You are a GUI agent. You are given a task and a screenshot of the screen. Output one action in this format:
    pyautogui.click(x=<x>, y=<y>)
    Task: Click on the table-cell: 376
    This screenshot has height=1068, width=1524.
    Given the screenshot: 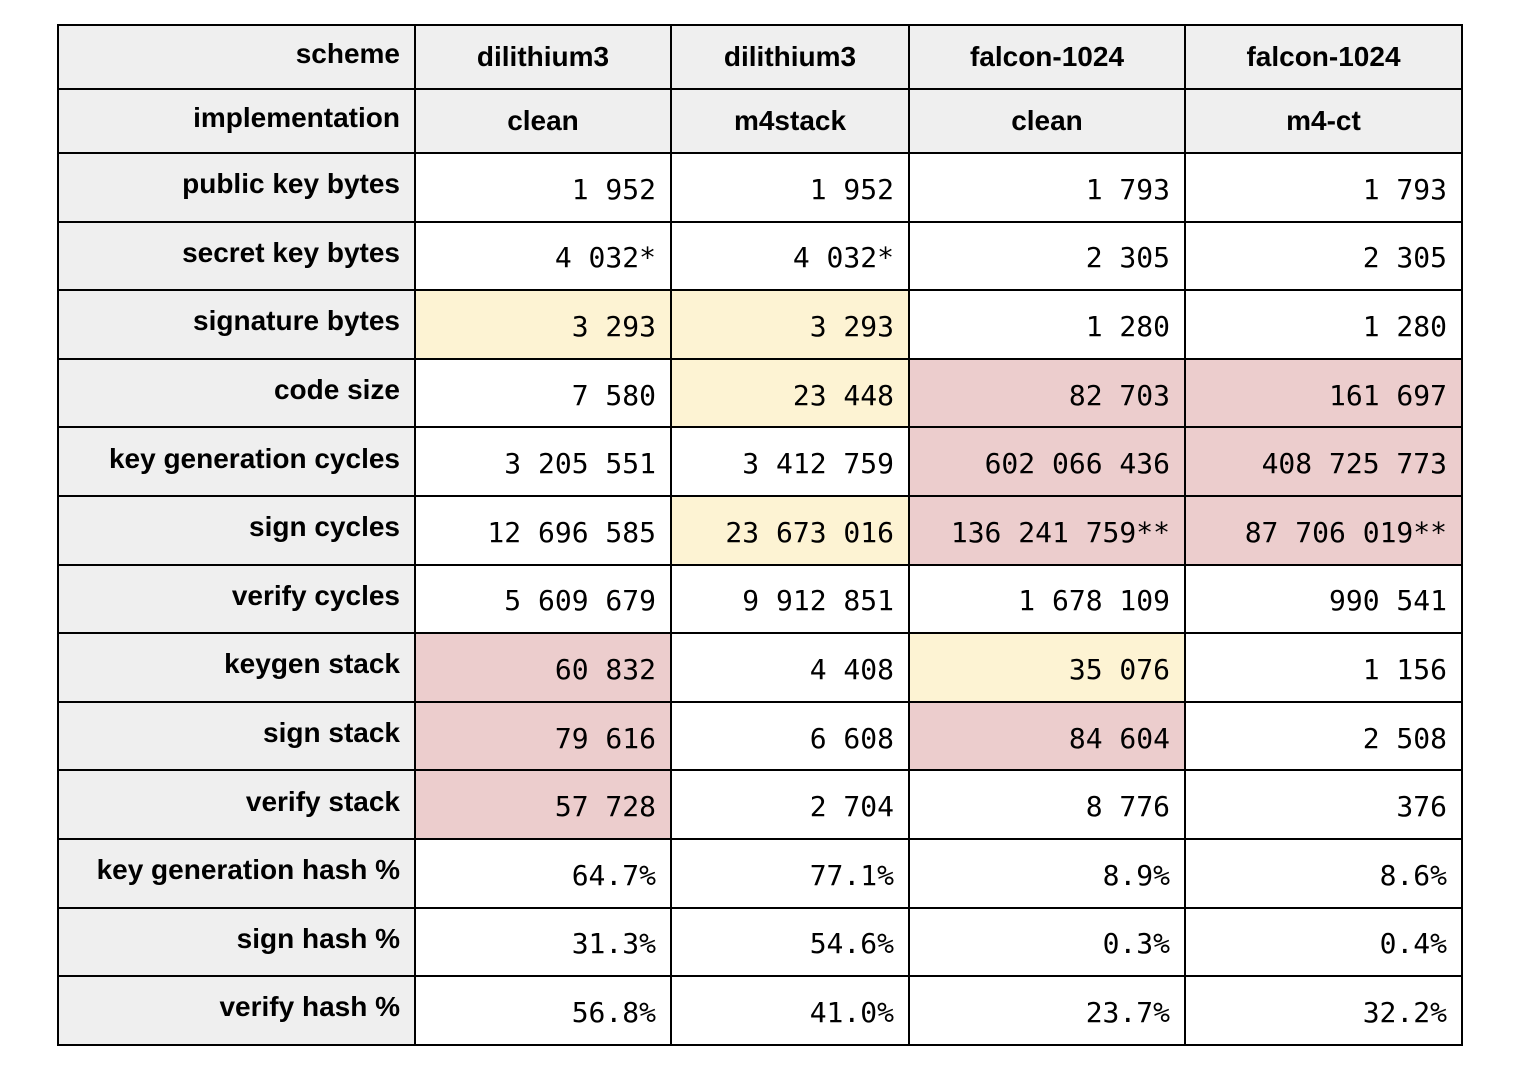 What is the action you would take?
    pyautogui.click(x=1323, y=804)
    